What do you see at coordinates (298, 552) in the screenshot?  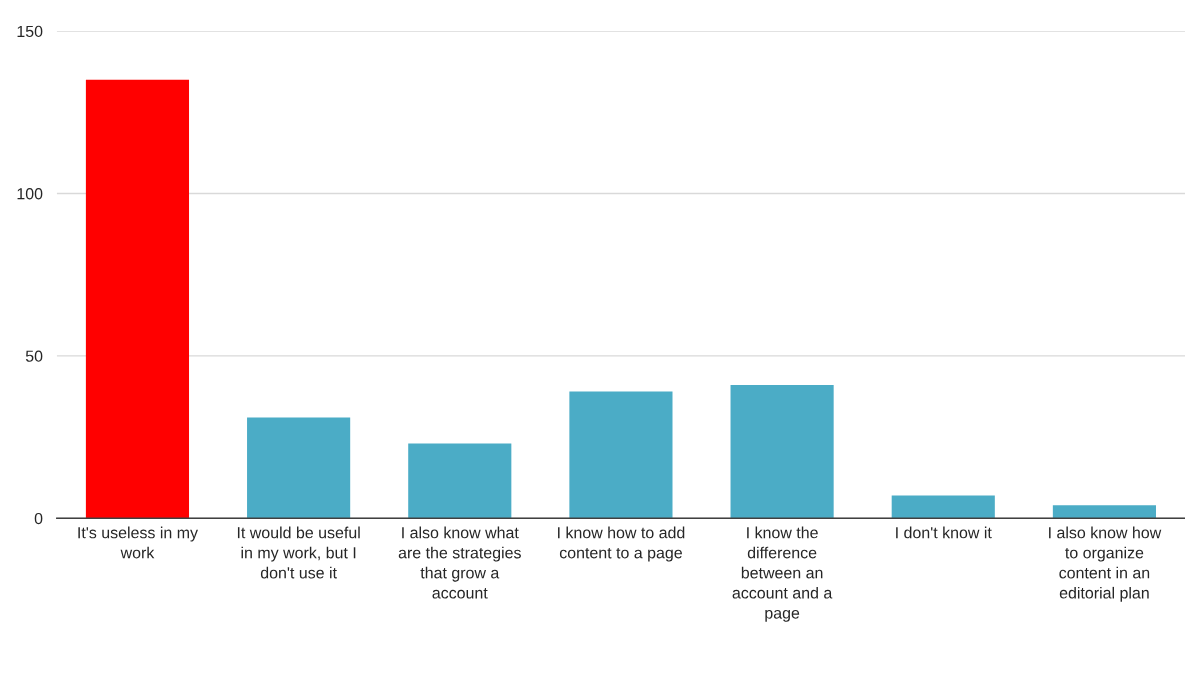 I see `x-tick-label: It would be useful in my work, but I don't use it` at bounding box center [298, 552].